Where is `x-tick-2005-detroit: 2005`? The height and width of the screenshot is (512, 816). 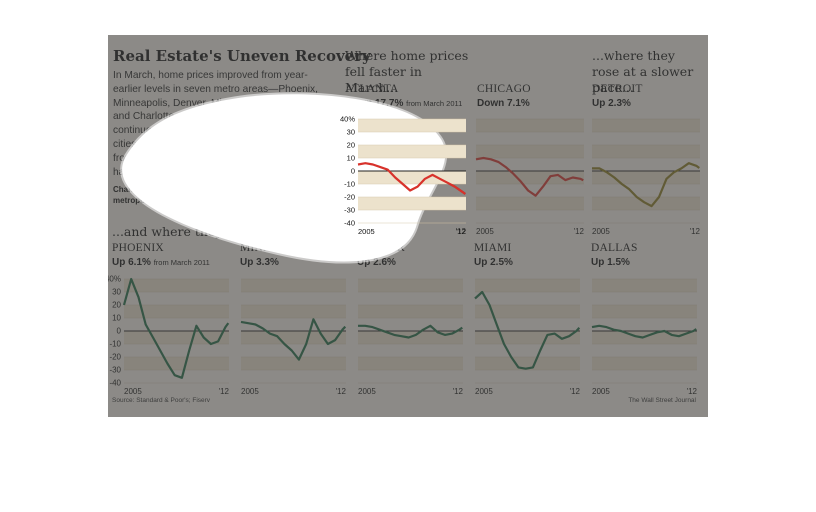
x-tick-2005-detroit: 2005 is located at coordinates (601, 231).